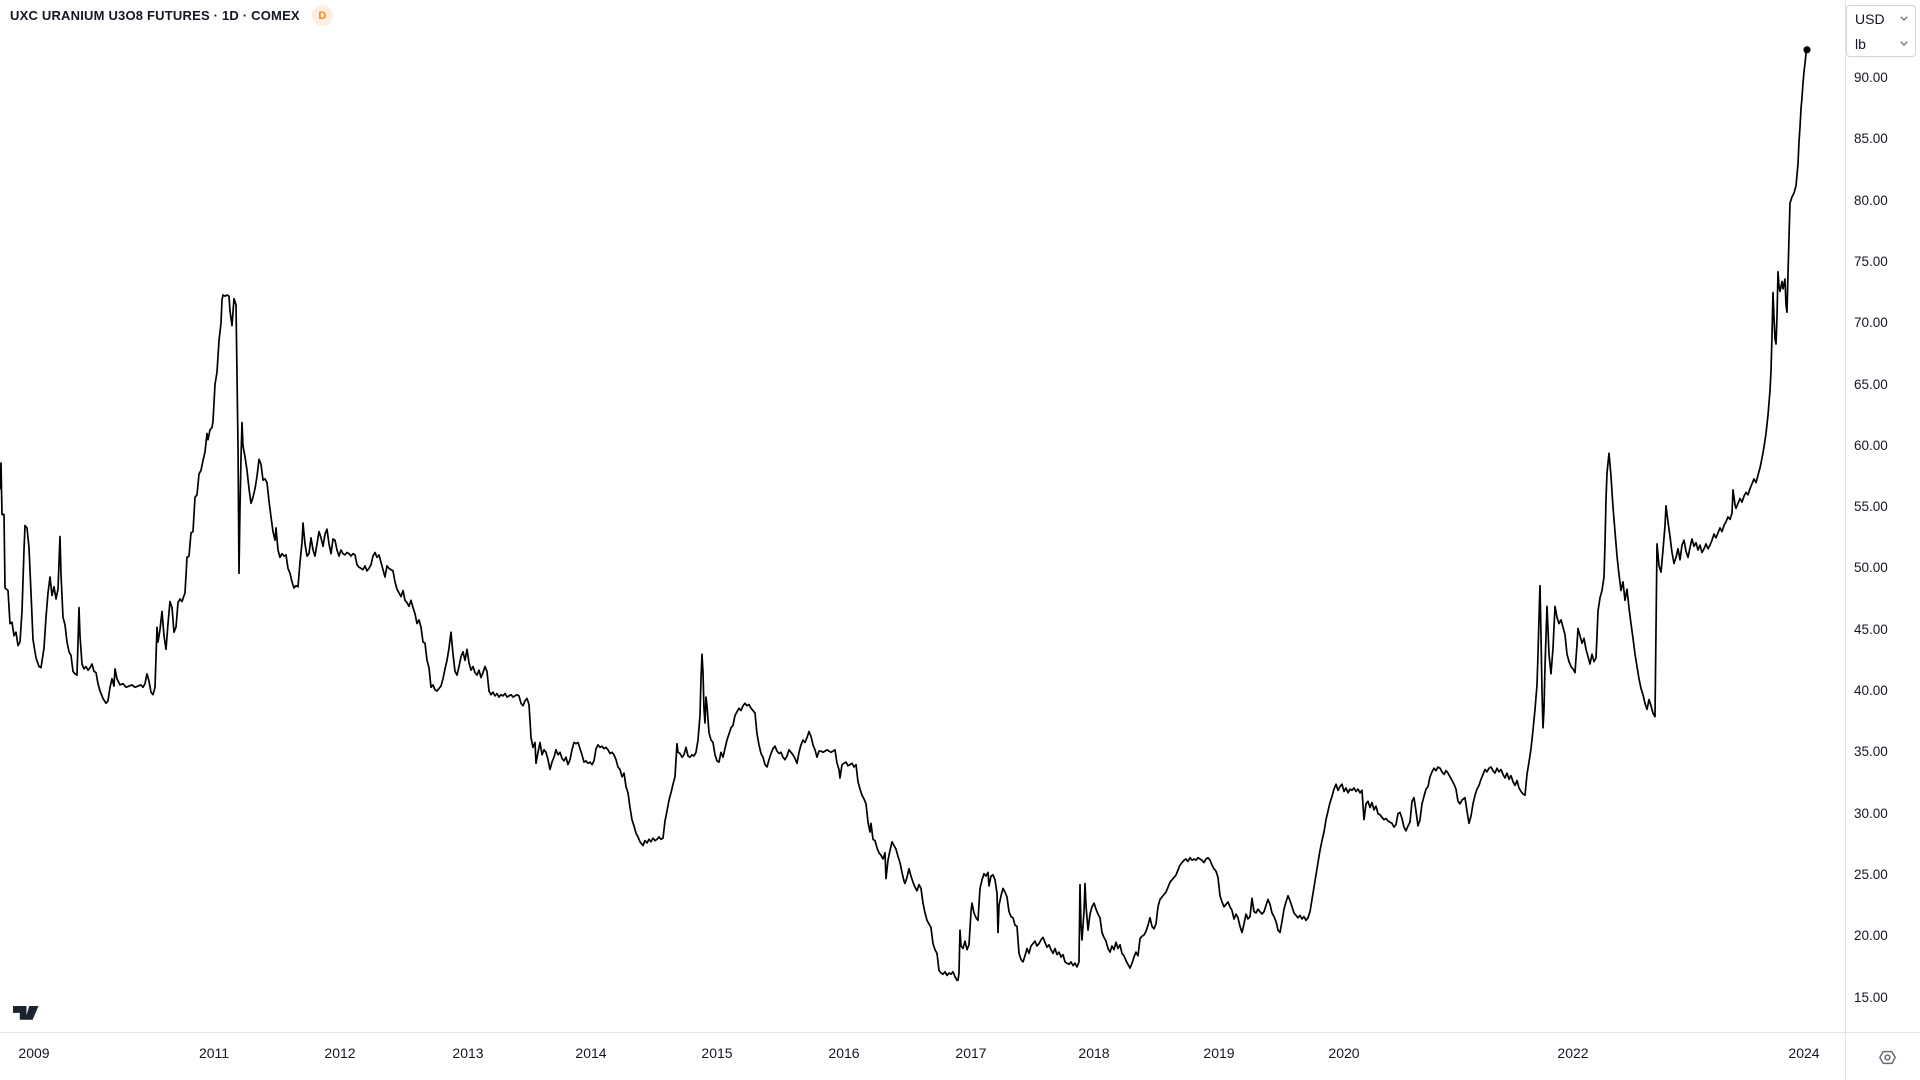 Image resolution: width=1920 pixels, height=1080 pixels. I want to click on time-tick-label: 2012, so click(340, 1053).